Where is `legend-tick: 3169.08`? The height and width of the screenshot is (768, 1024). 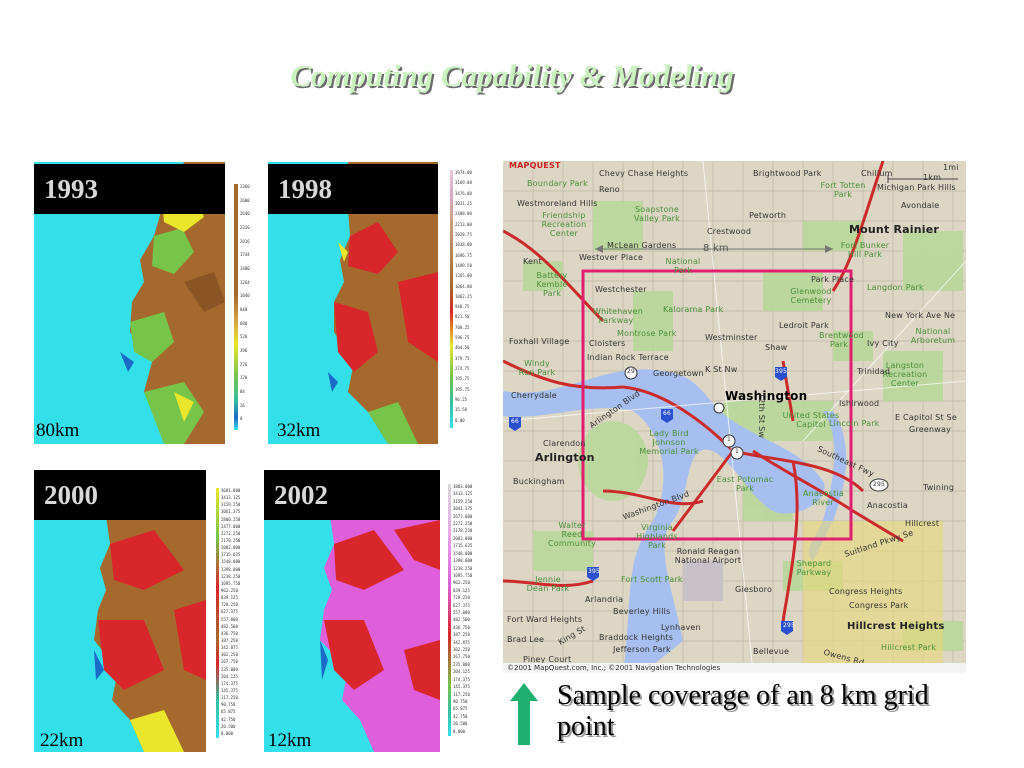
legend-tick: 3169.08 is located at coordinates (463, 183).